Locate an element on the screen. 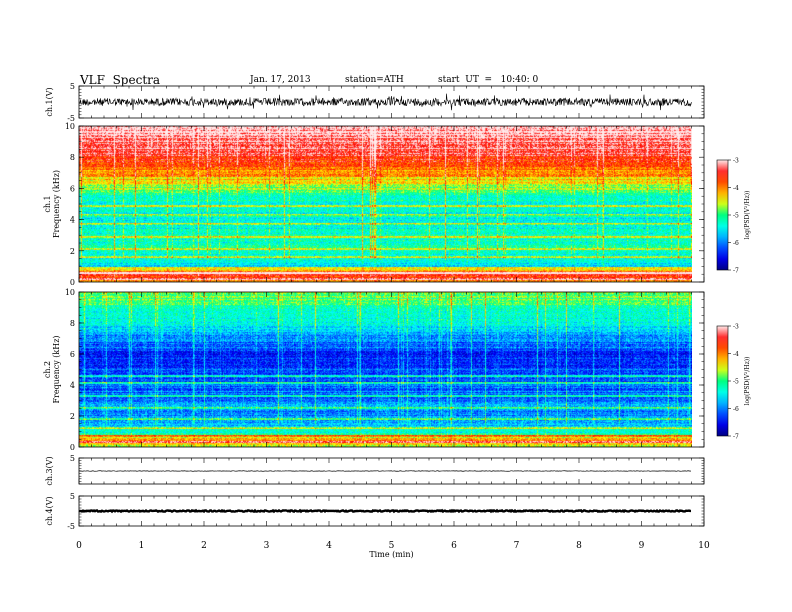 Image resolution: width=792 pixels, height=612 pixels. x-tick-label: 1 is located at coordinates (142, 546).